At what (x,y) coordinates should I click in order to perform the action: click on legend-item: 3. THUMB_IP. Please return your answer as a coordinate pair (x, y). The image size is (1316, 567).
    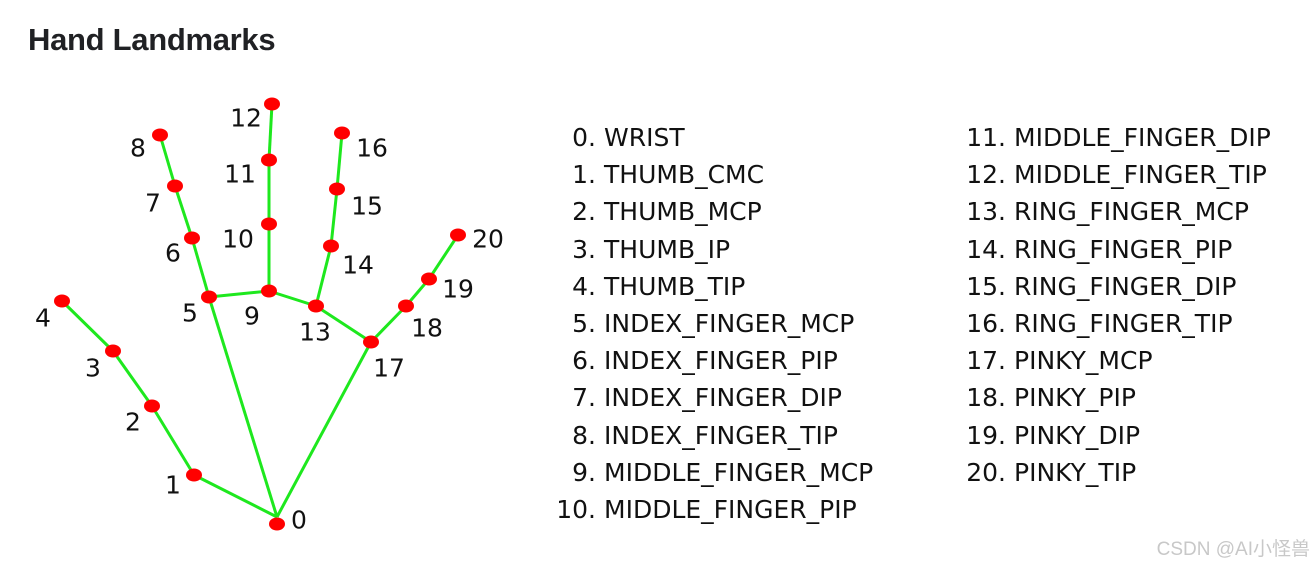
    Looking at the image, I should click on (606, 250).